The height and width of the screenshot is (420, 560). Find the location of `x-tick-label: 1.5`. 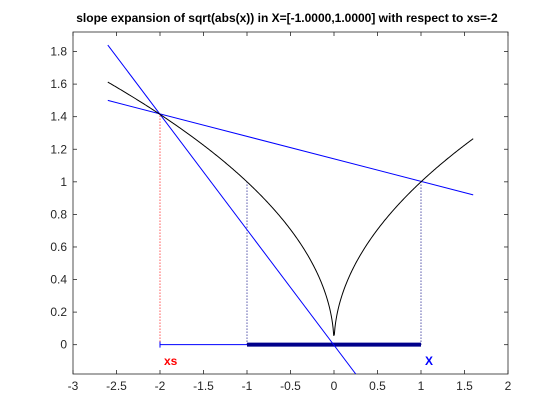

x-tick-label: 1.5 is located at coordinates (464, 386).